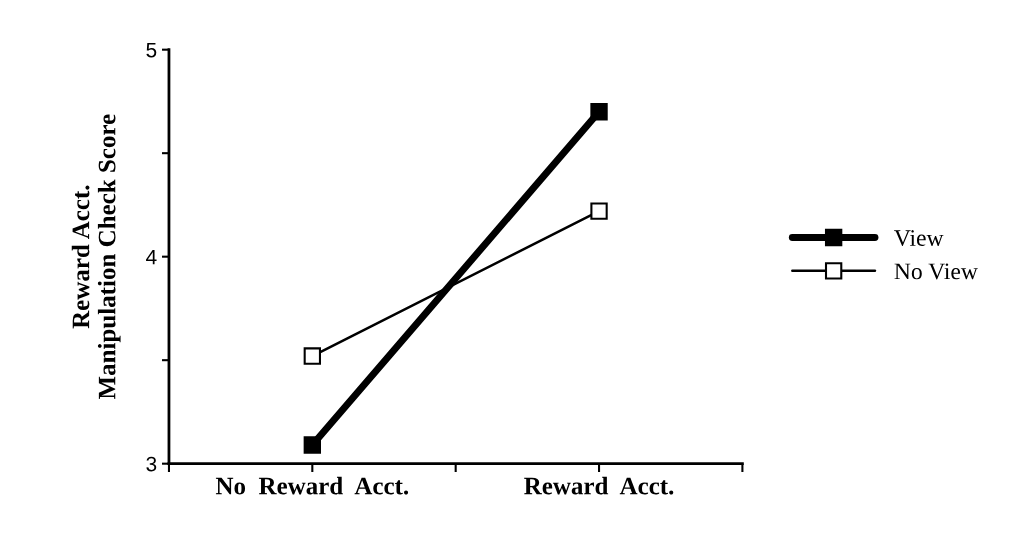  What do you see at coordinates (599, 485) in the screenshot?
I see `x-tick-label: Reward Acct.` at bounding box center [599, 485].